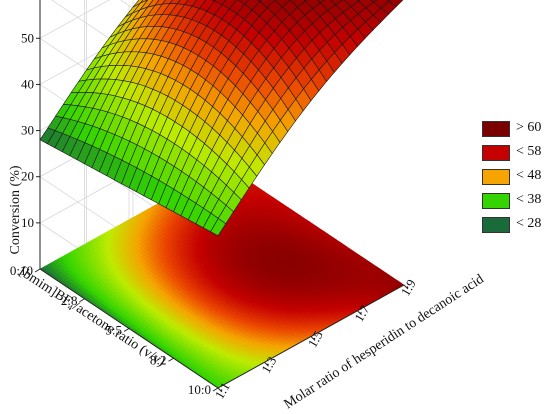 The image size is (550, 414). What do you see at coordinates (515, 153) in the screenshot?
I see `legend-item: < 58` at bounding box center [515, 153].